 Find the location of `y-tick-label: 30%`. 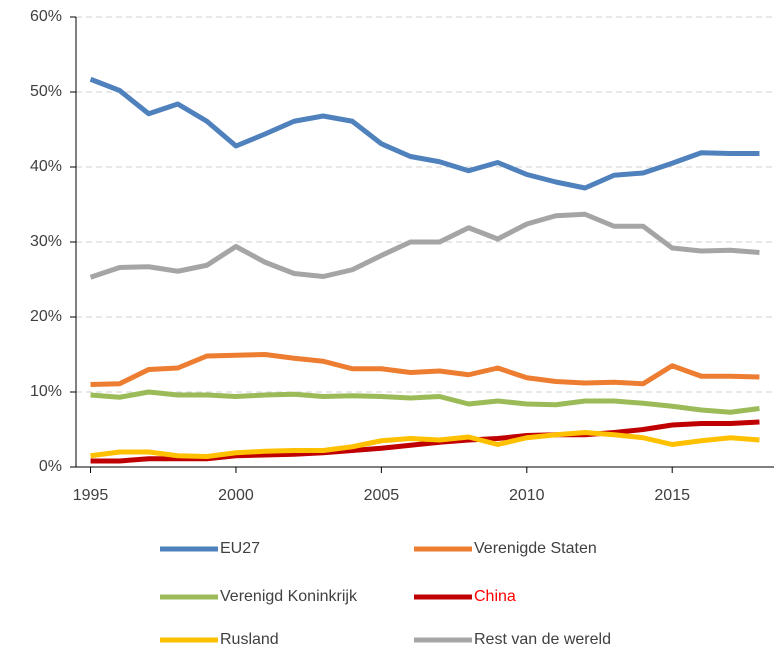

y-tick-label: 30% is located at coordinates (46, 241).